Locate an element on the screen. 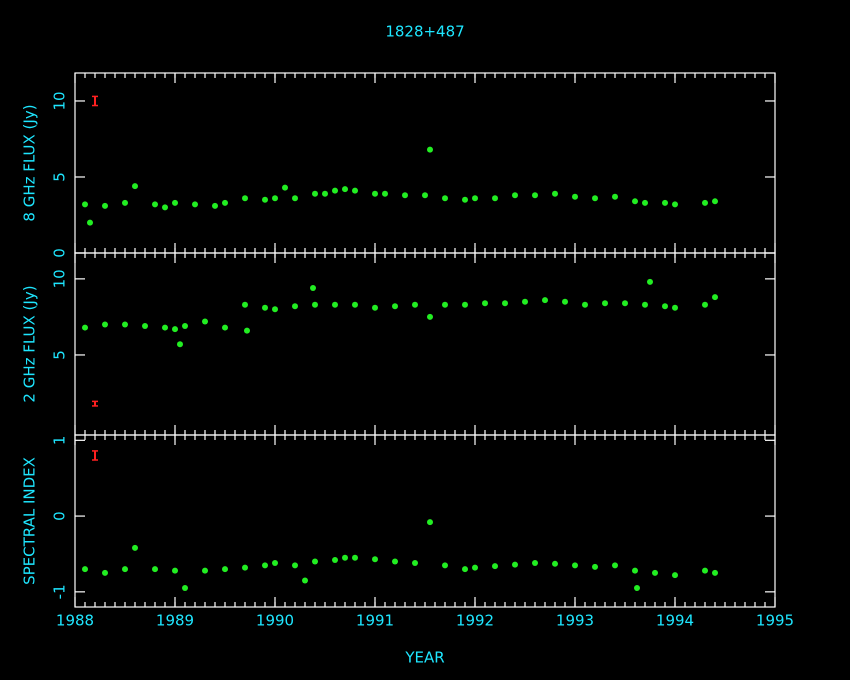  y-tick-label: 0 is located at coordinates (60, 516).